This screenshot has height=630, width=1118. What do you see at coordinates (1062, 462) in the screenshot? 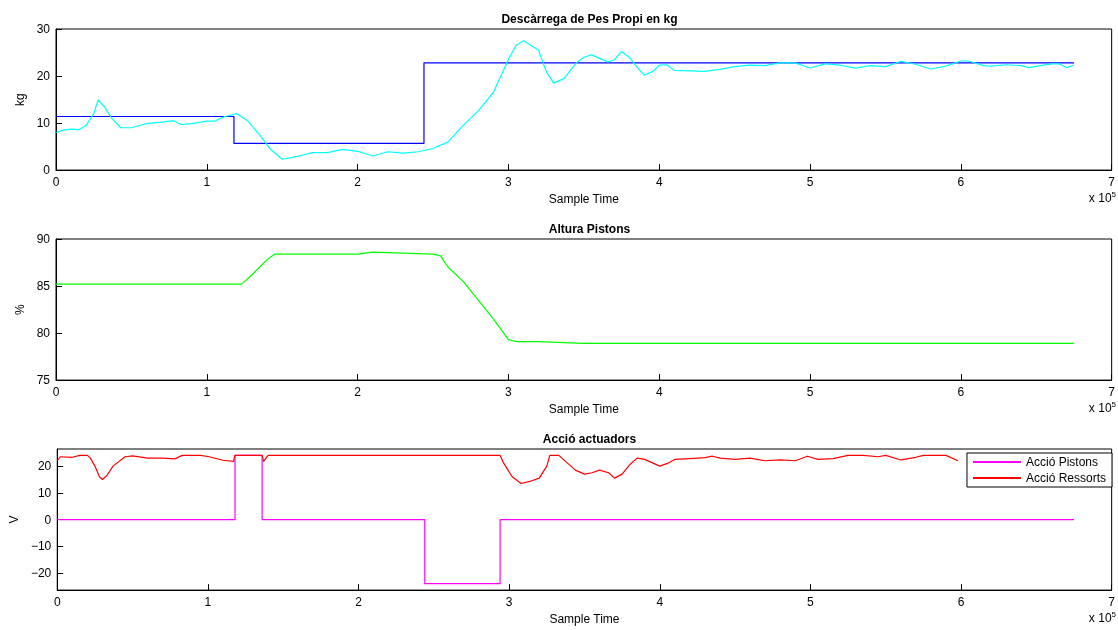
I see `legend-label: Acció Pistons` at bounding box center [1062, 462].